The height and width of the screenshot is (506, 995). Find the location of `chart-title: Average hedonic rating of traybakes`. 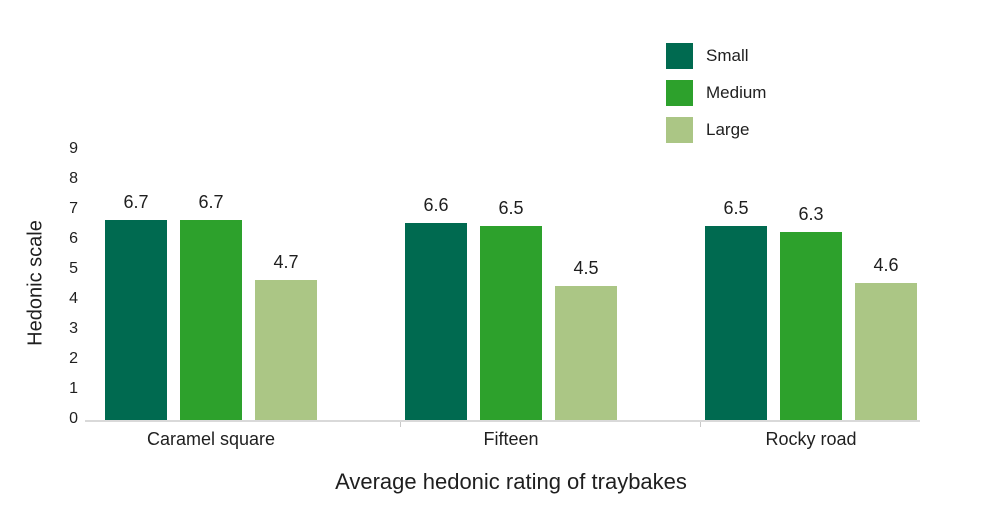

chart-title: Average hedonic rating of traybakes is located at coordinates (511, 481).